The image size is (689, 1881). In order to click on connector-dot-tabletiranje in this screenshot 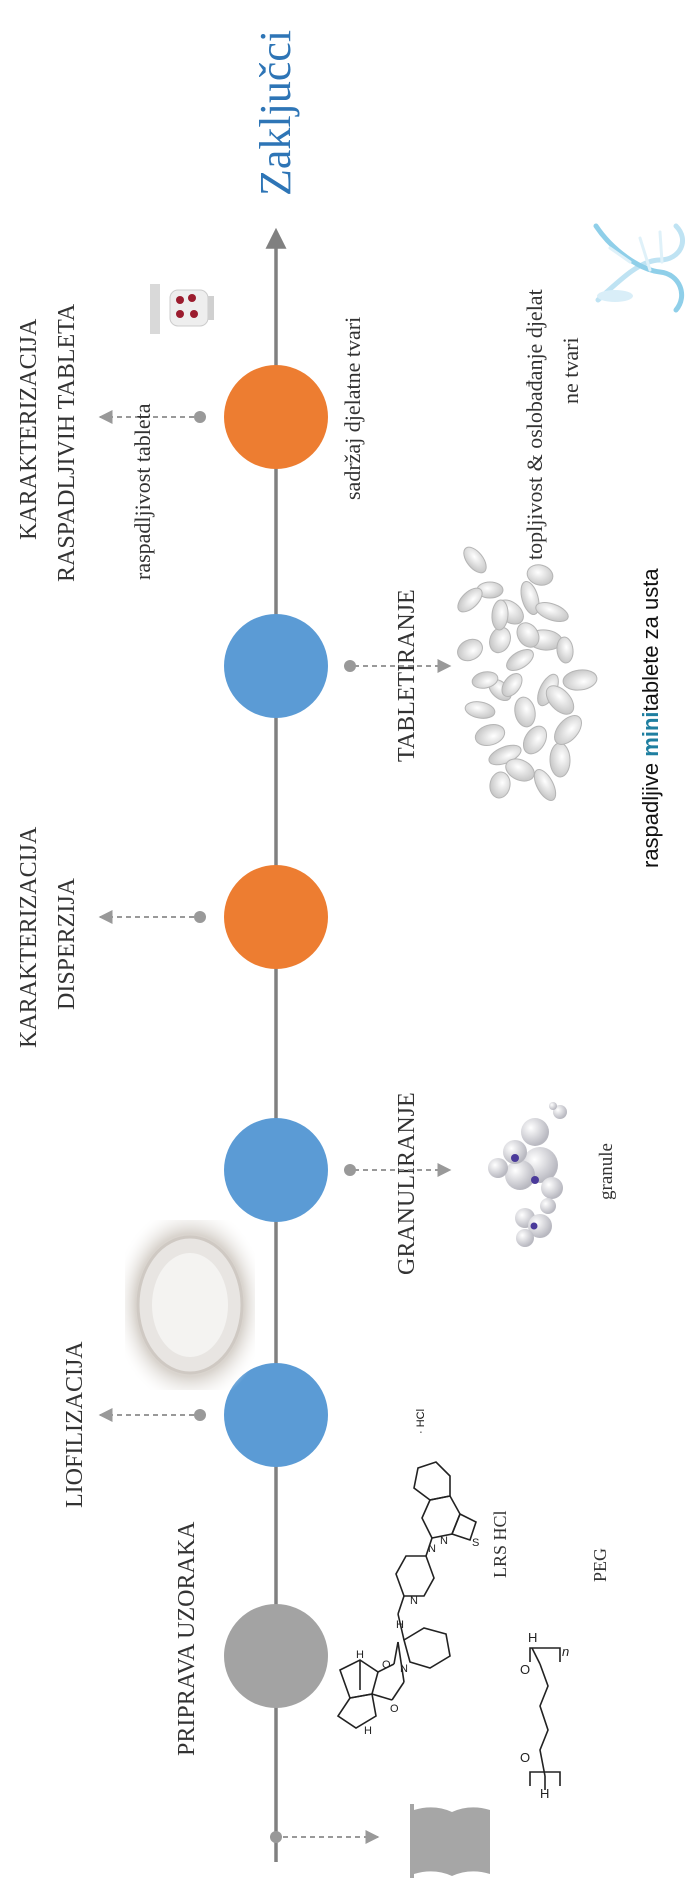, I will do `click(350, 666)`.